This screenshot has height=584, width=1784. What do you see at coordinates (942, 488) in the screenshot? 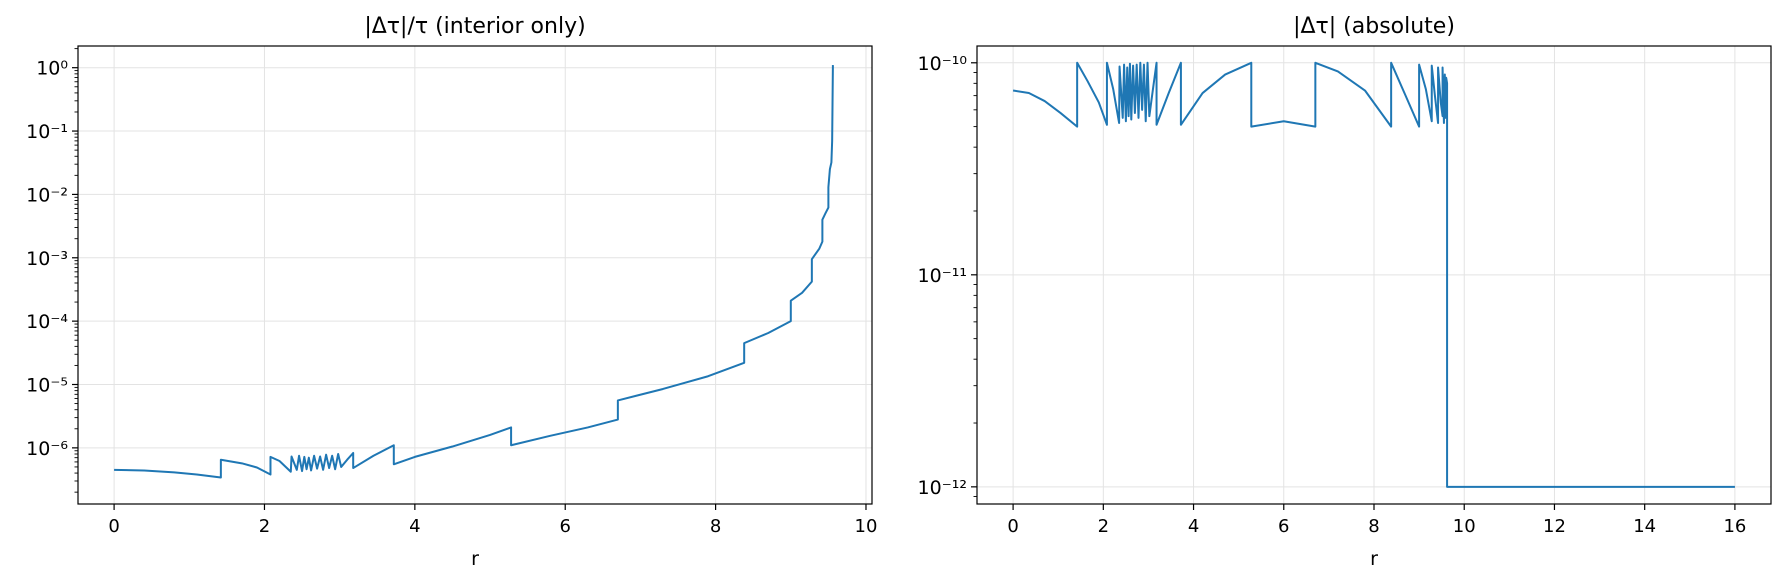
I see `y-tick-label: 10⁻¹²` at bounding box center [942, 488].